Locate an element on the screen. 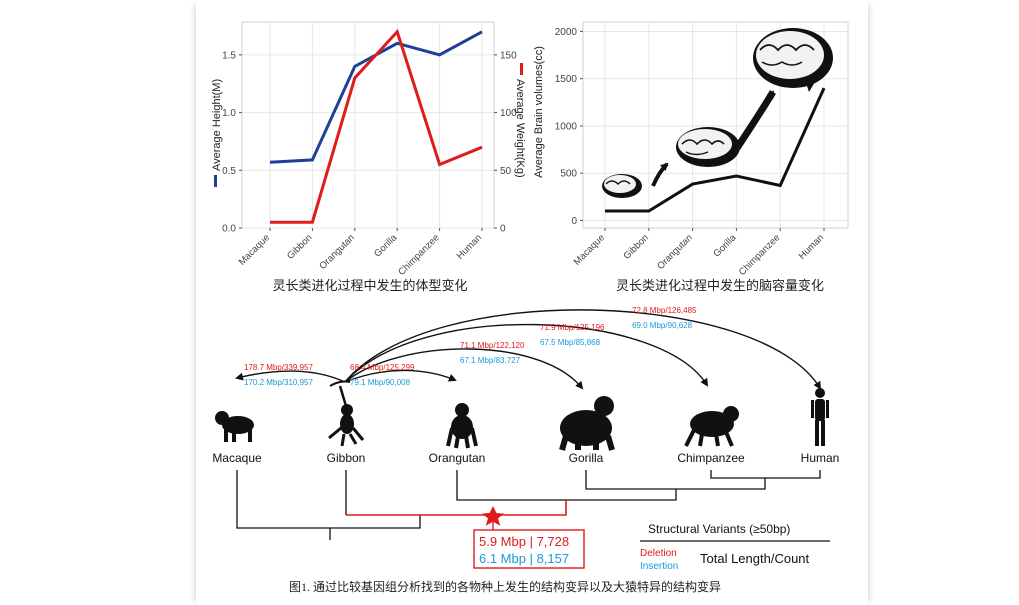 This screenshot has height=605, width=1019. legend-title: Structural Variants (≥50bp) is located at coordinates (719, 529).